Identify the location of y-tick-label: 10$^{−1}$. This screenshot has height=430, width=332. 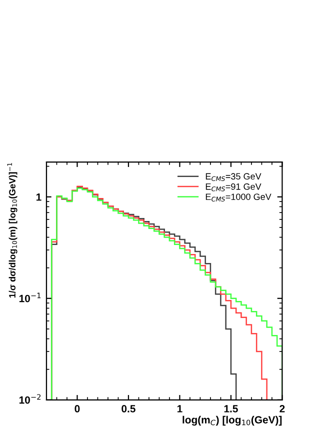
(30, 297).